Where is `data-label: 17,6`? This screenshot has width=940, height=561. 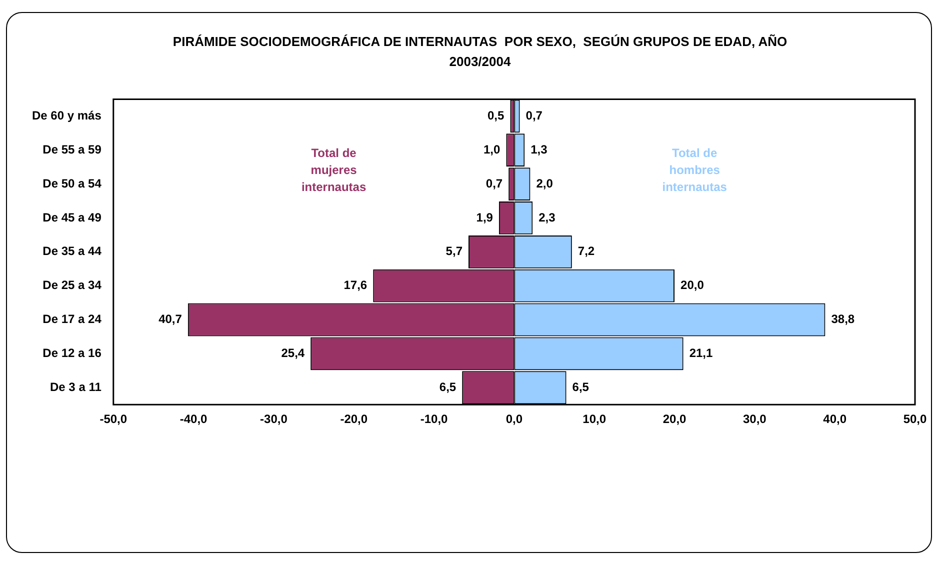 data-label: 17,6 is located at coordinates (356, 285).